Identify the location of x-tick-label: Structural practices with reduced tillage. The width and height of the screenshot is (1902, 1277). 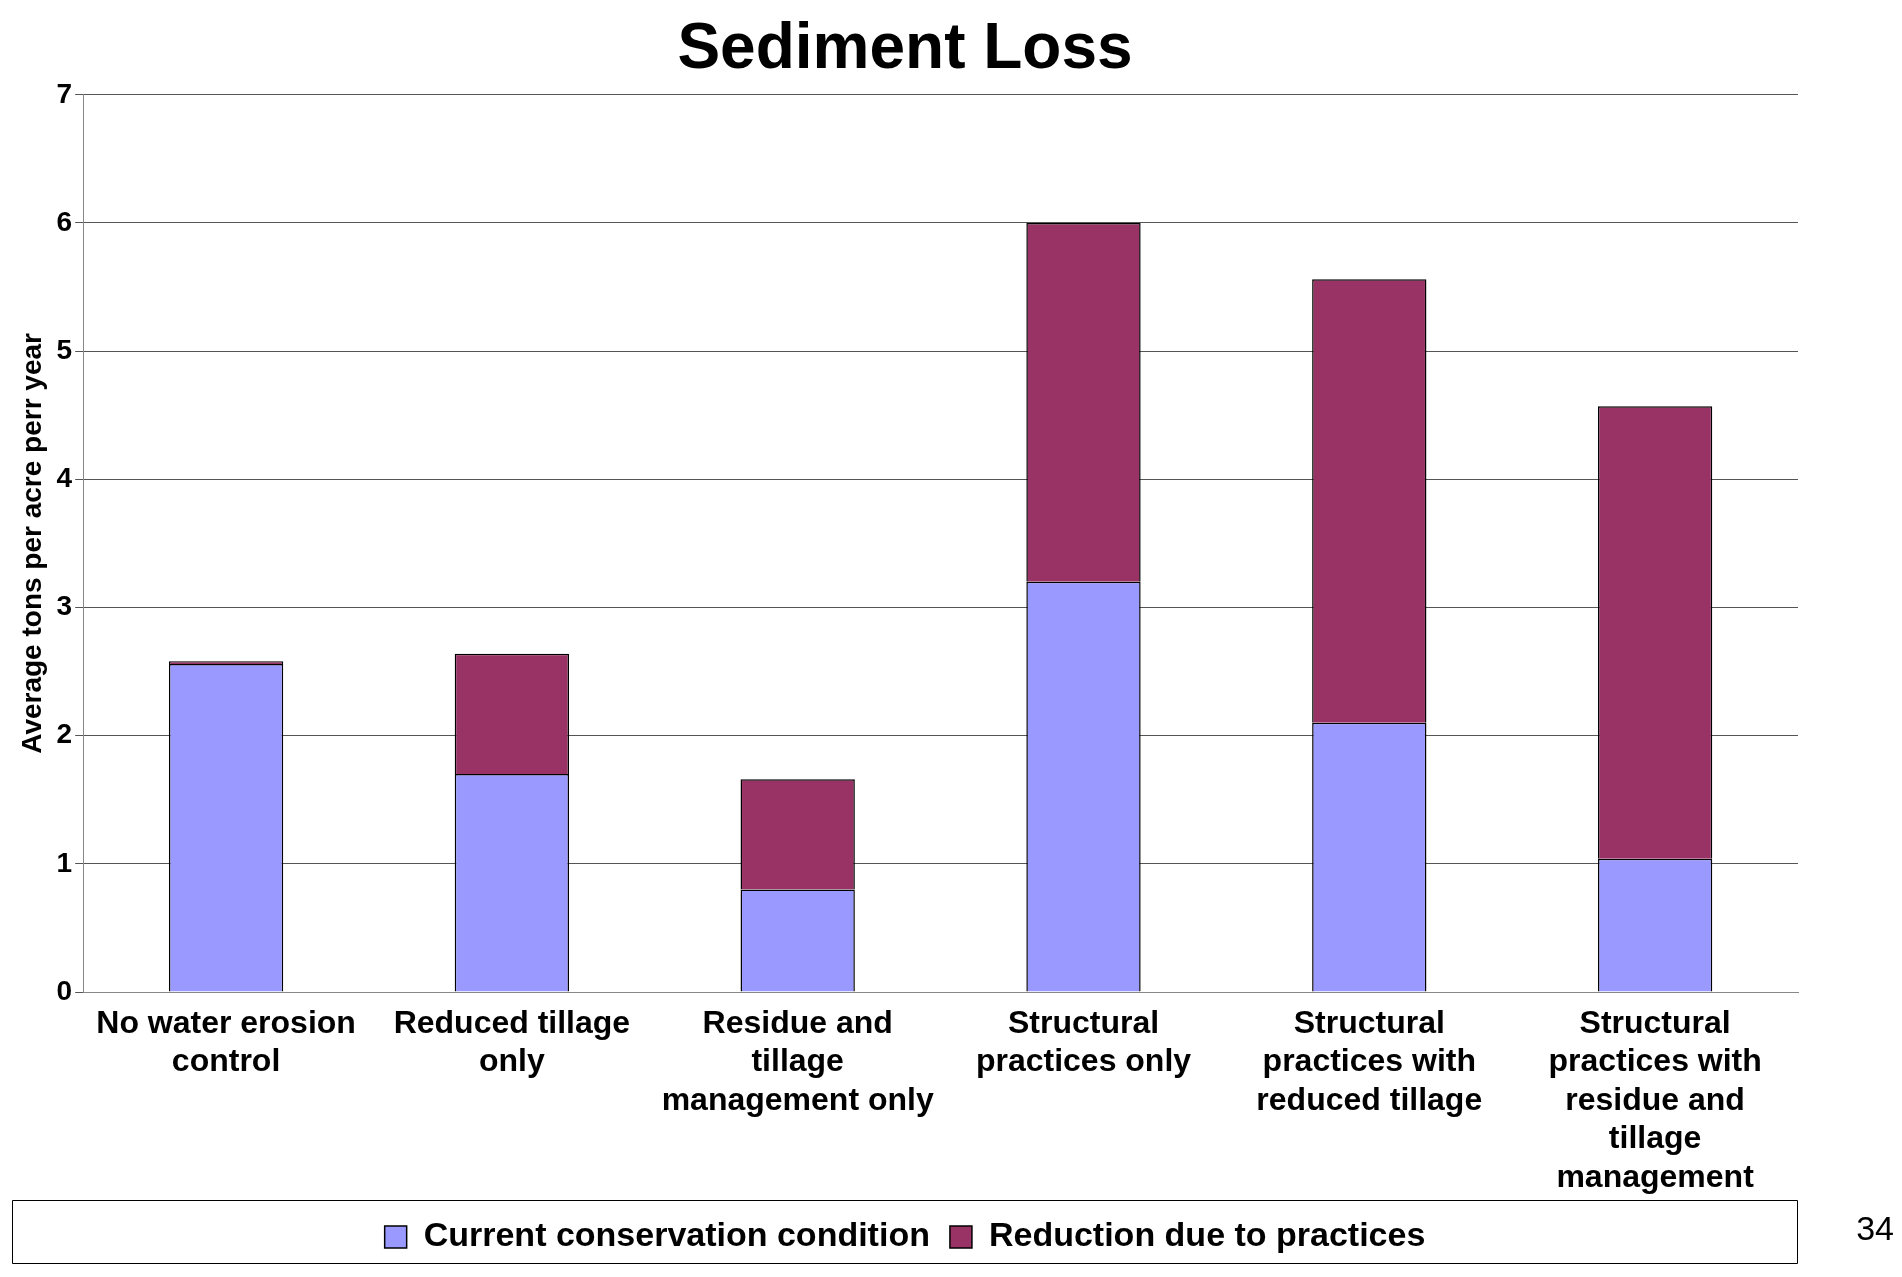
(1369, 1060).